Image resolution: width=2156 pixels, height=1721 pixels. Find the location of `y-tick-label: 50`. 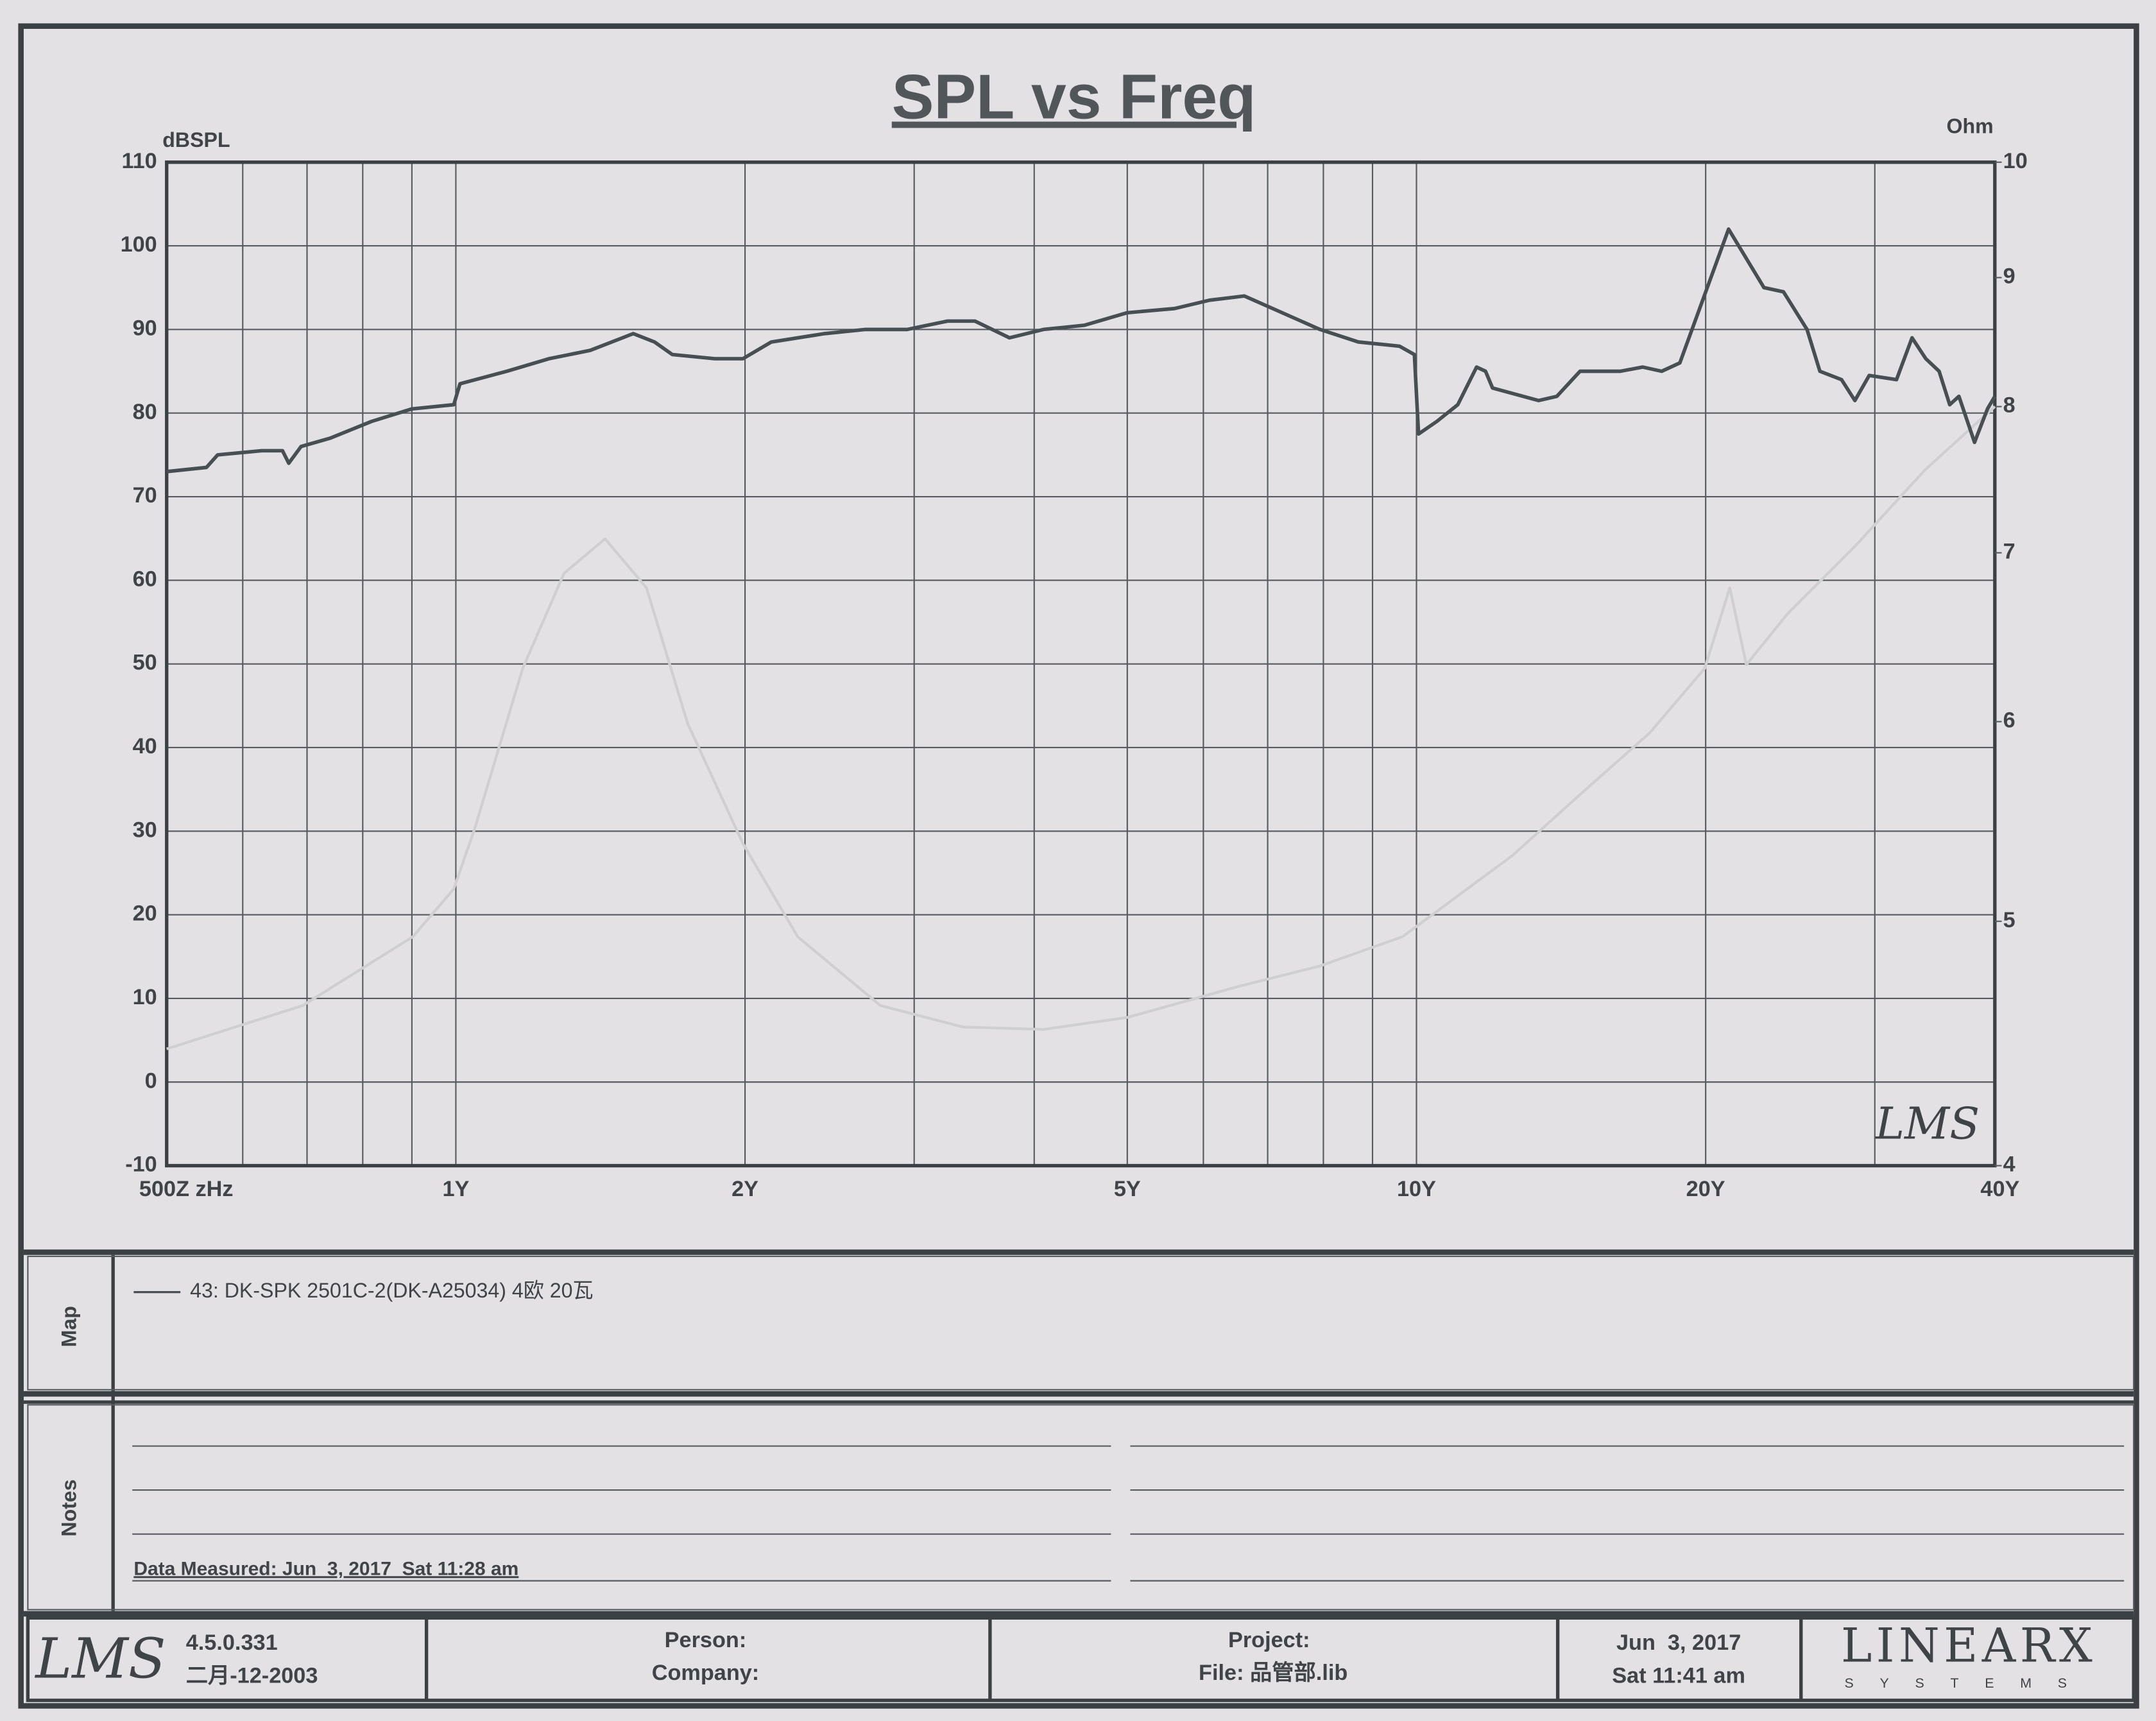

y-tick-label: 50 is located at coordinates (145, 663).